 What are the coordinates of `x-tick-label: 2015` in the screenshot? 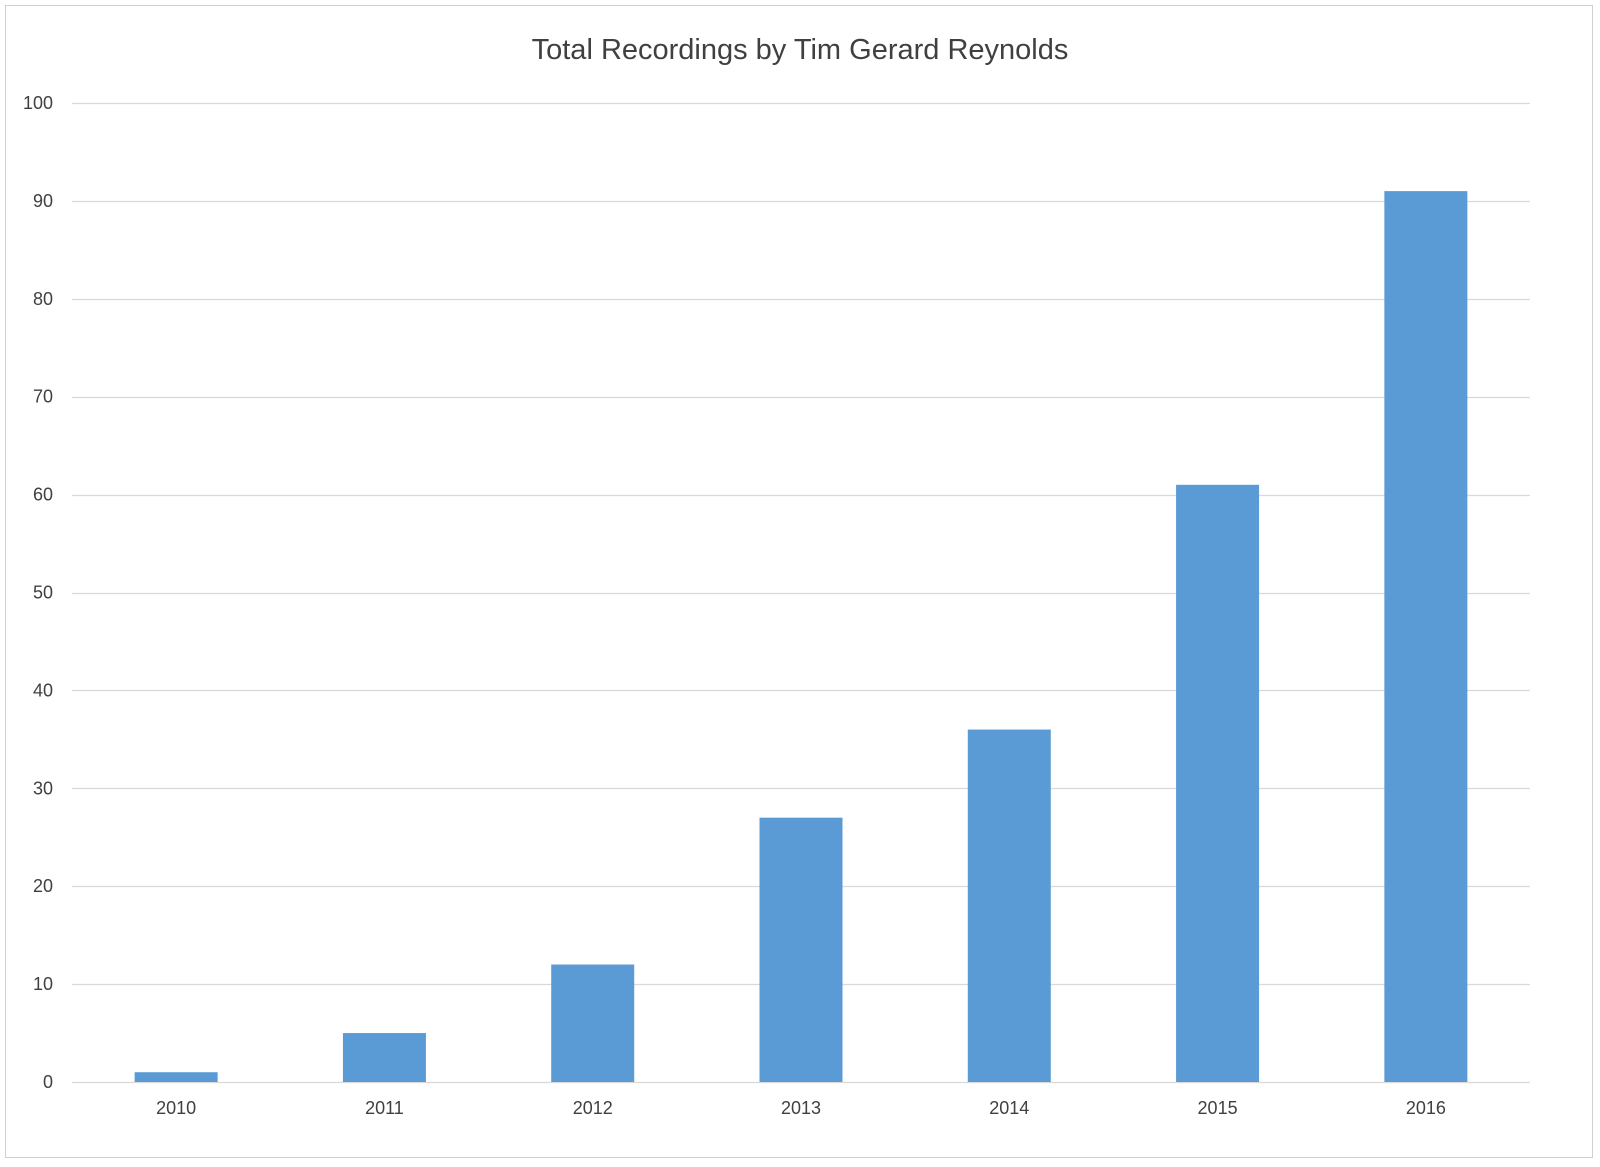 It's located at (1218, 1108).